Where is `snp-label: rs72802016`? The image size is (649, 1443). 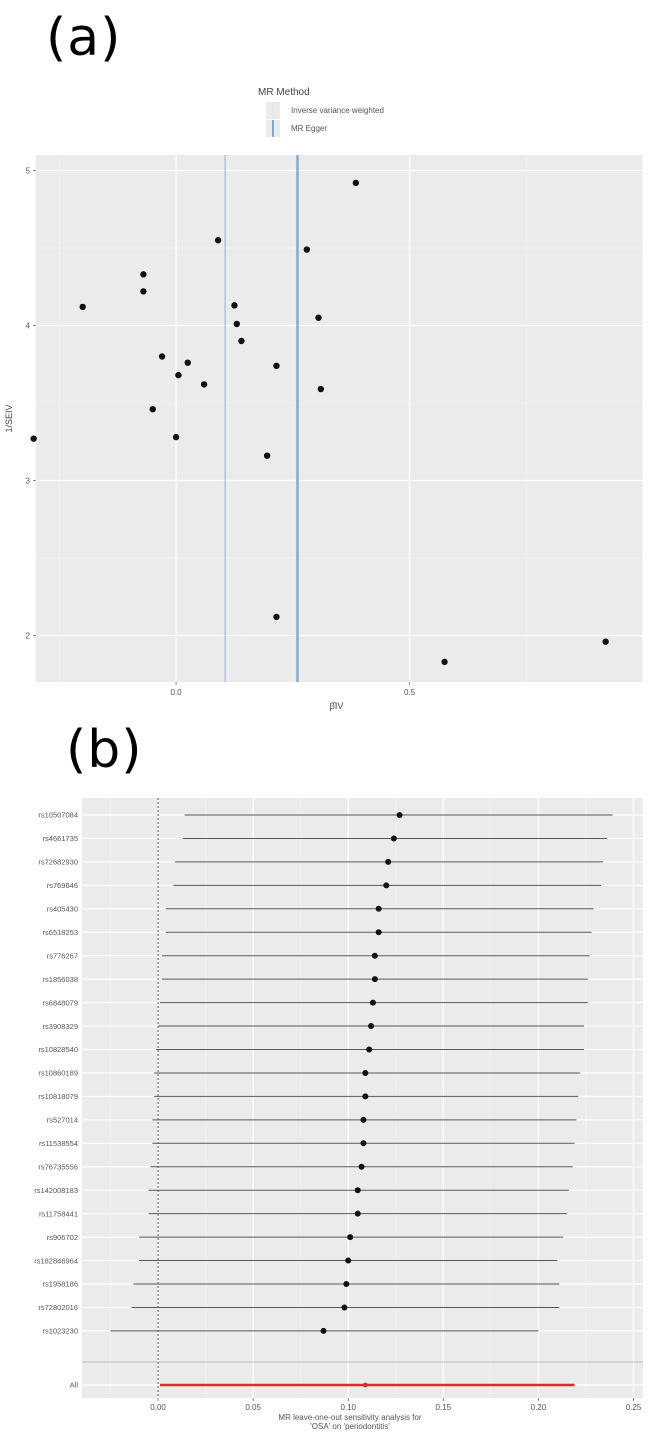
snp-label: rs72802016 is located at coordinates (58, 1307).